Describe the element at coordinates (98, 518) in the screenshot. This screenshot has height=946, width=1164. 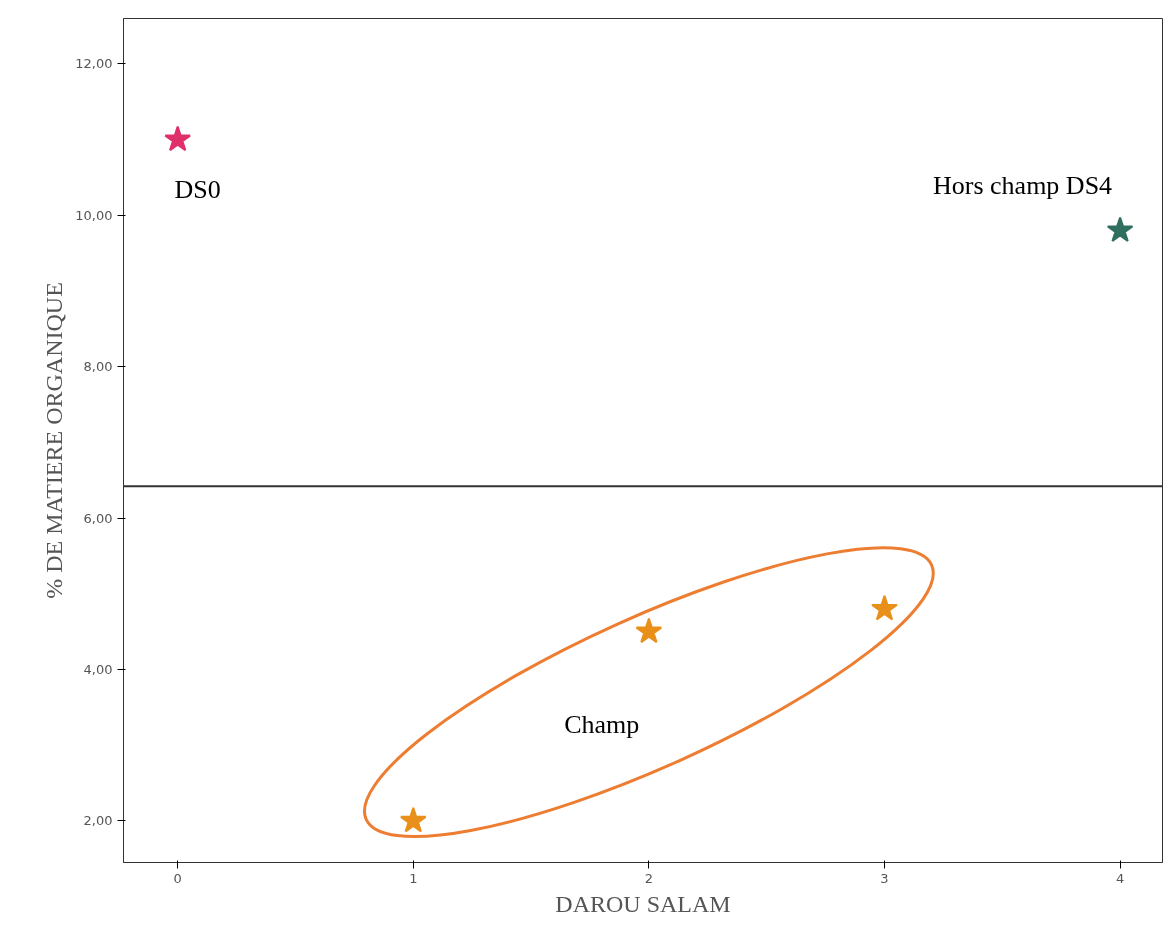
I see `y-tick-label: 6,00` at that location.